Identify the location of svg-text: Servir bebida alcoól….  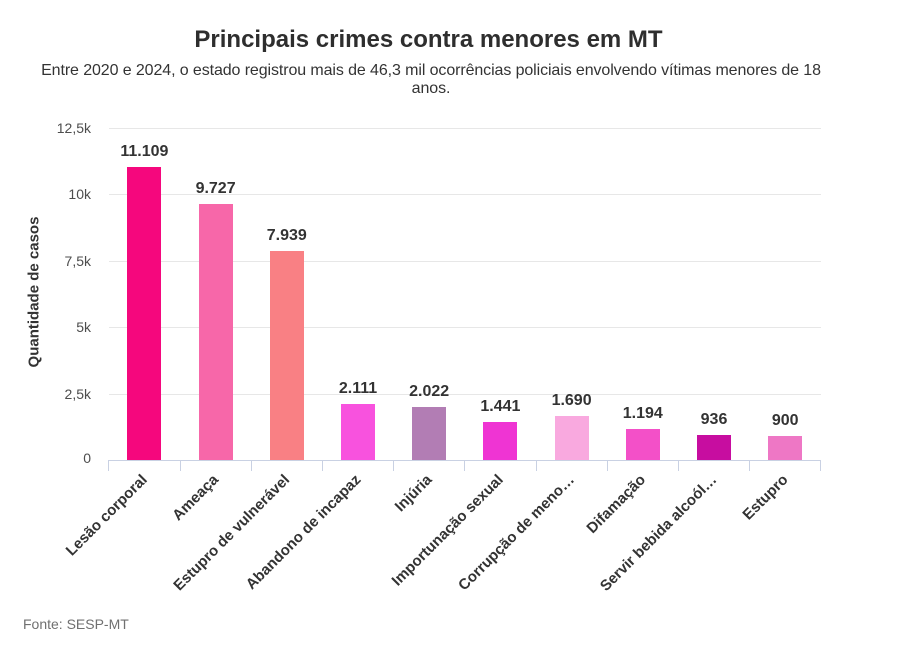
(658, 532).